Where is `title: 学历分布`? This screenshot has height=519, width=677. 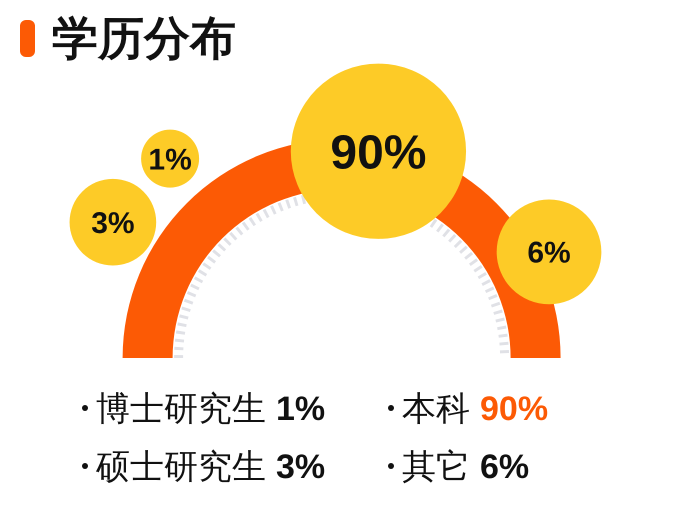
title: 学历分布 is located at coordinates (144, 38).